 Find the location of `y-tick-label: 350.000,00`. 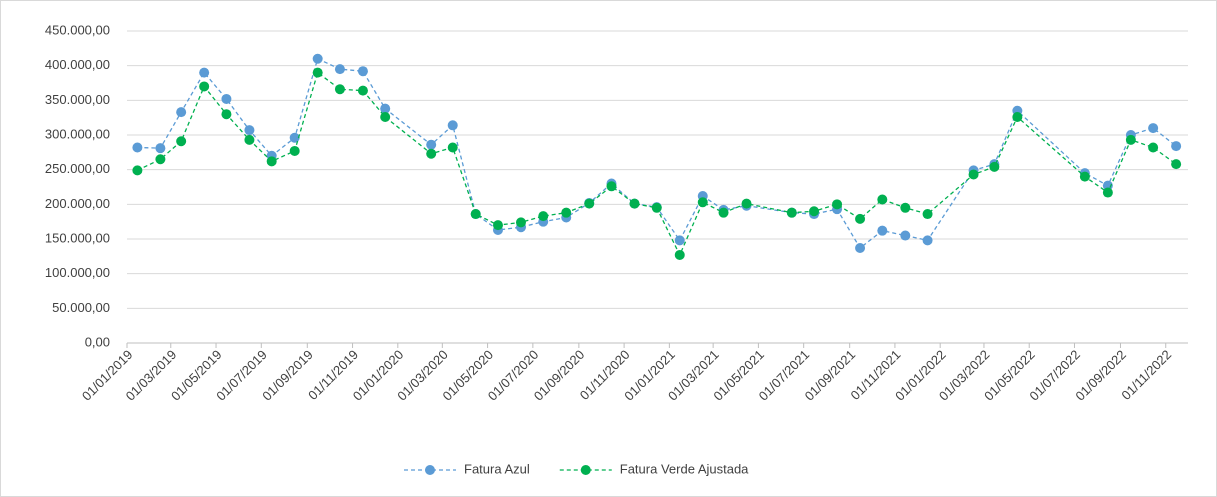

y-tick-label: 350.000,00 is located at coordinates (77, 99).